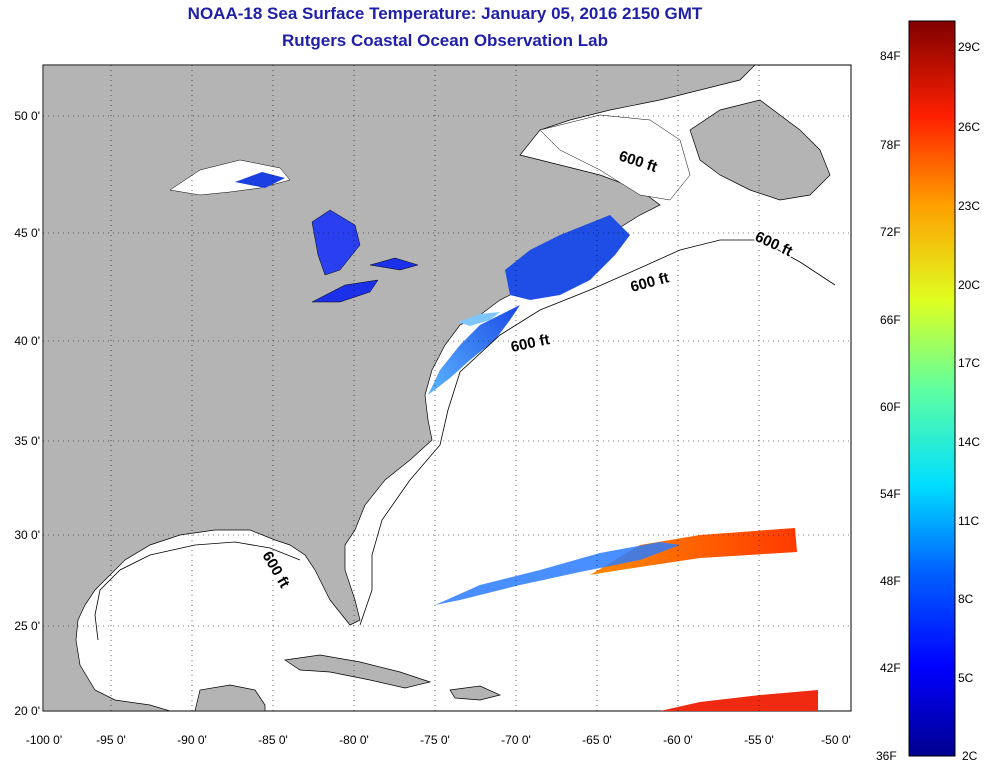 This screenshot has height=770, width=984. Describe the element at coordinates (27, 441) in the screenshot. I see `lat-label-35: 35 0'` at that location.